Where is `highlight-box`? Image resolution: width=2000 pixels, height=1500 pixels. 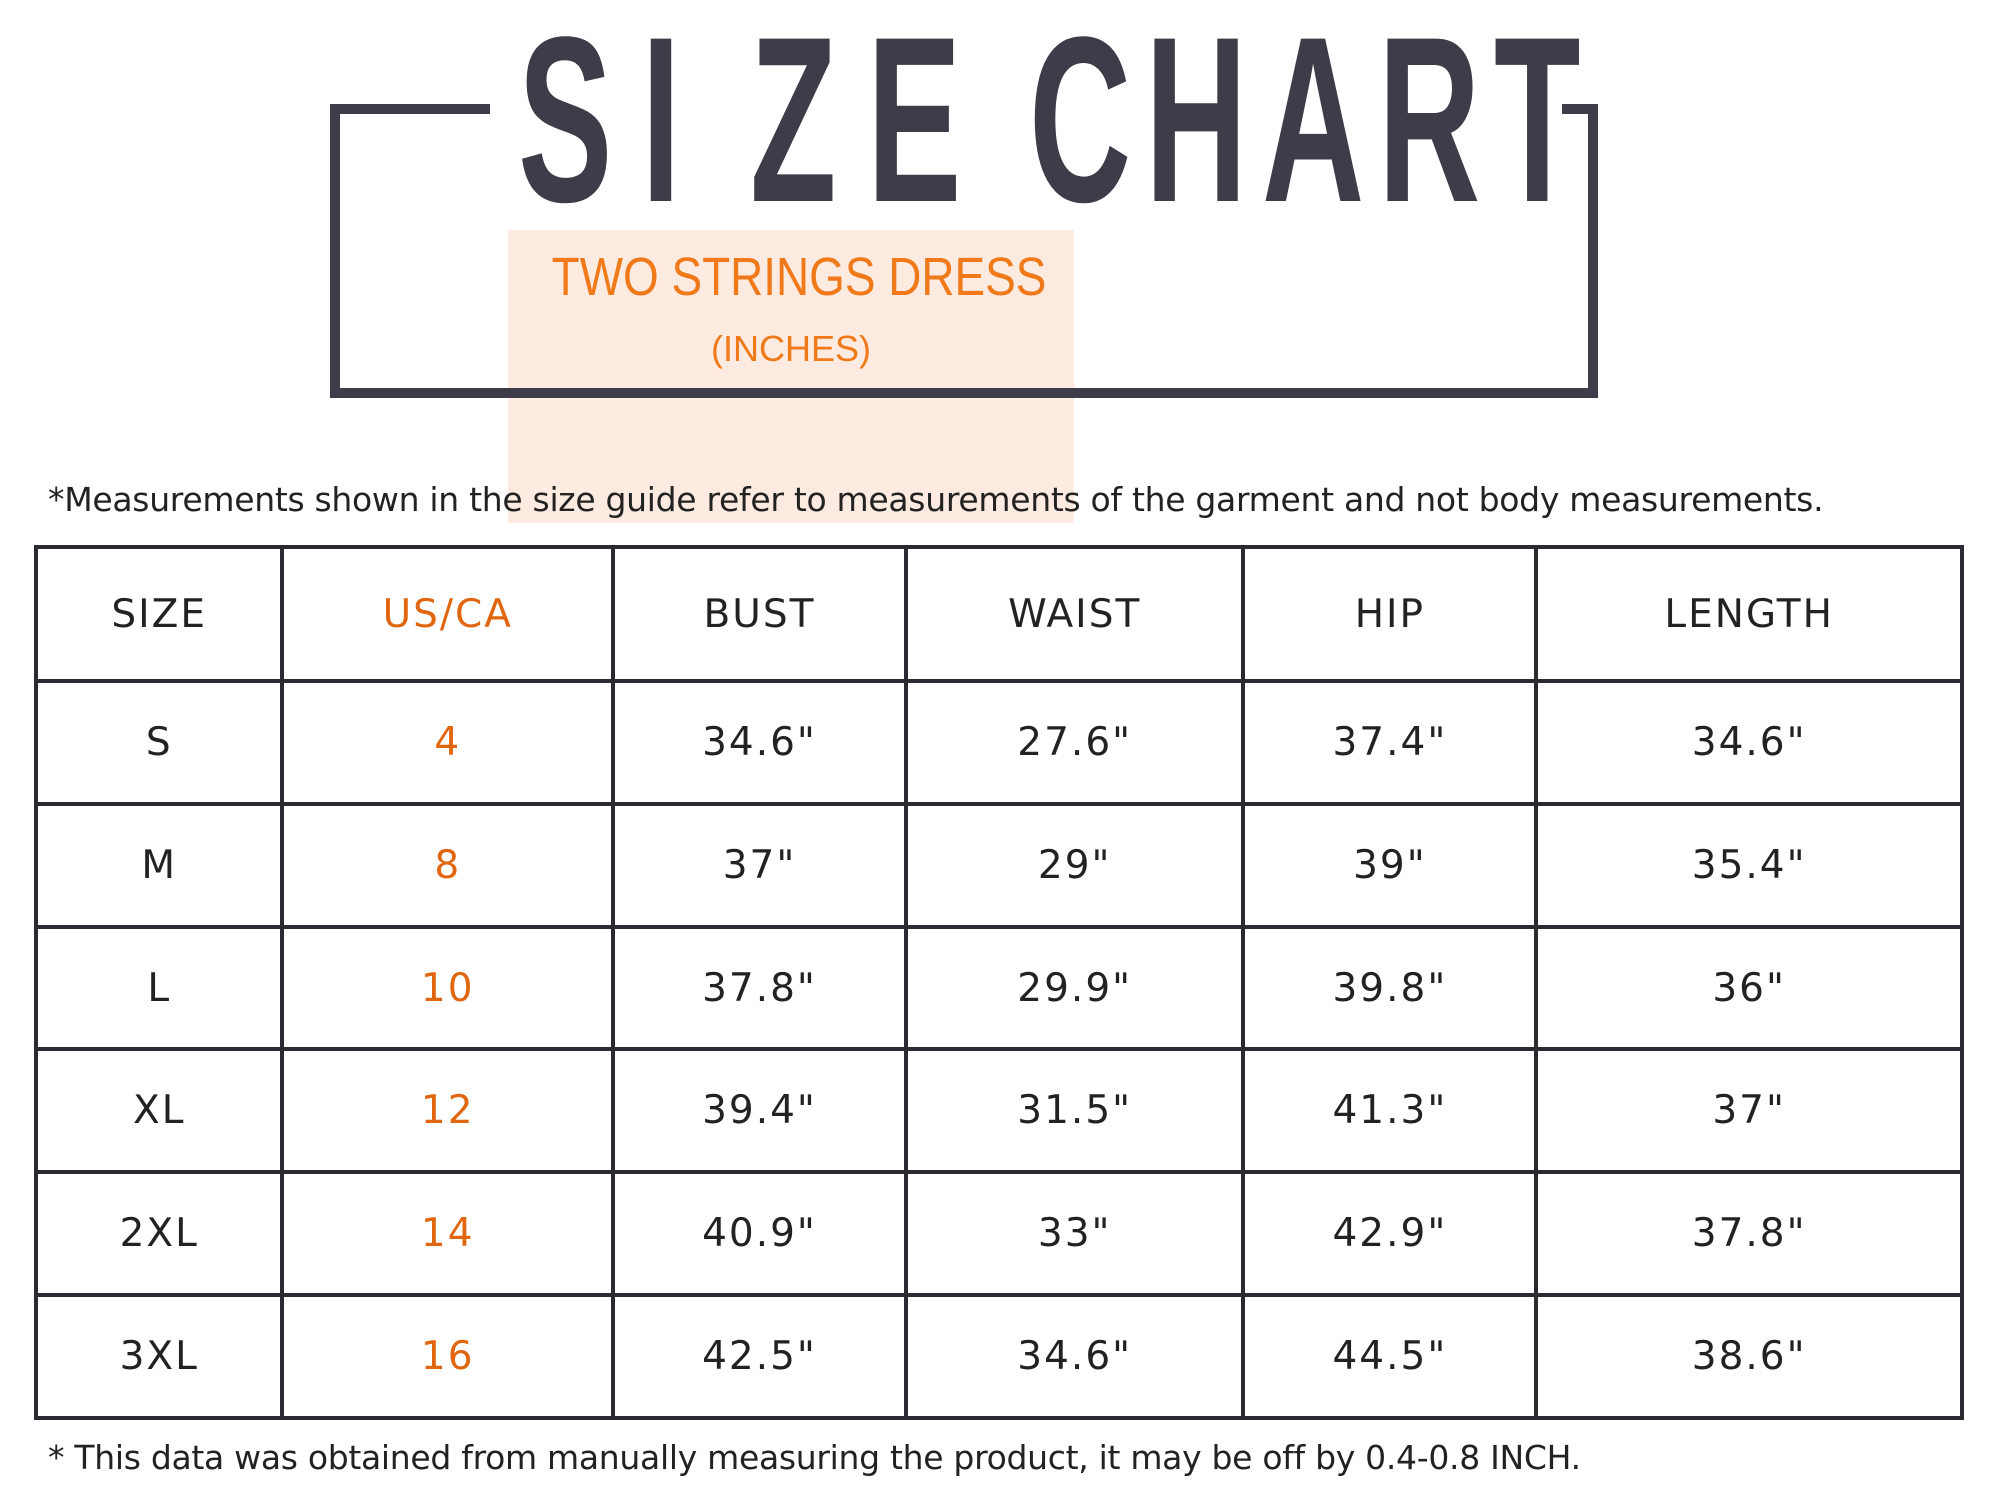
highlight-box is located at coordinates (791, 376).